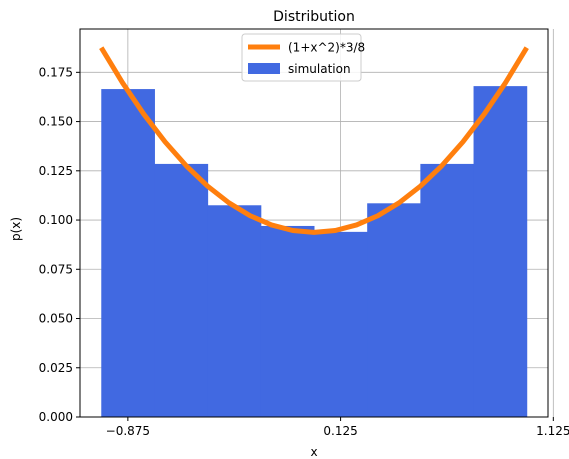 Image resolution: width=569 pixels, height=459 pixels. What do you see at coordinates (319, 69) in the screenshot?
I see `legend-label-simulation: simulation` at bounding box center [319, 69].